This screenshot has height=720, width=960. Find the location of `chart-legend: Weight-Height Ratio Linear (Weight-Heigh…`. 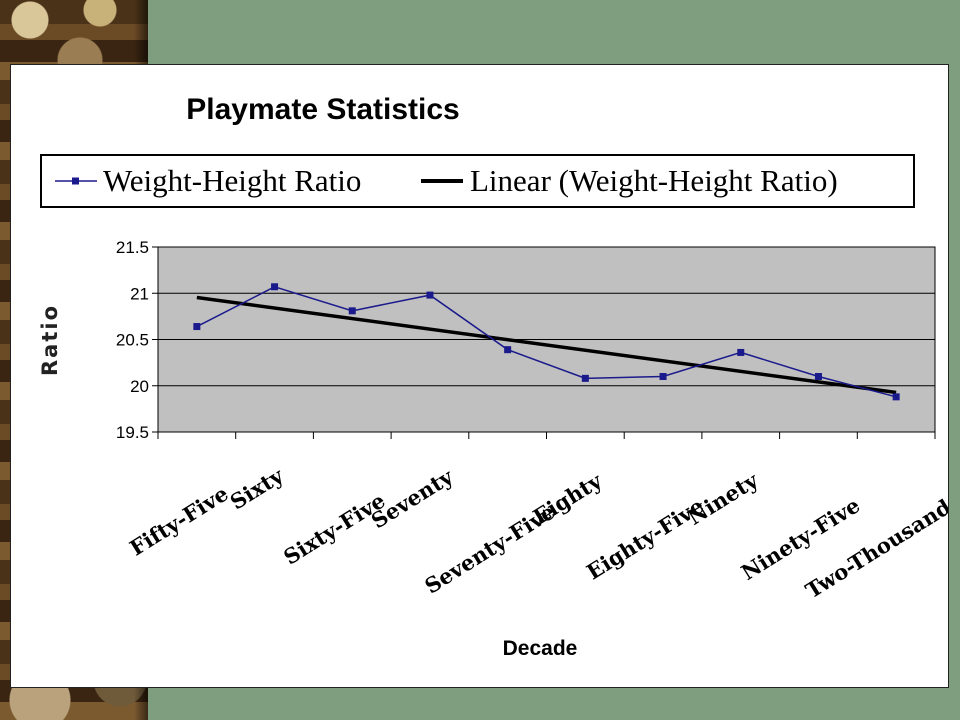

chart-legend: Weight-Height Ratio Linear (Weight-Heigh… is located at coordinates (477, 181).